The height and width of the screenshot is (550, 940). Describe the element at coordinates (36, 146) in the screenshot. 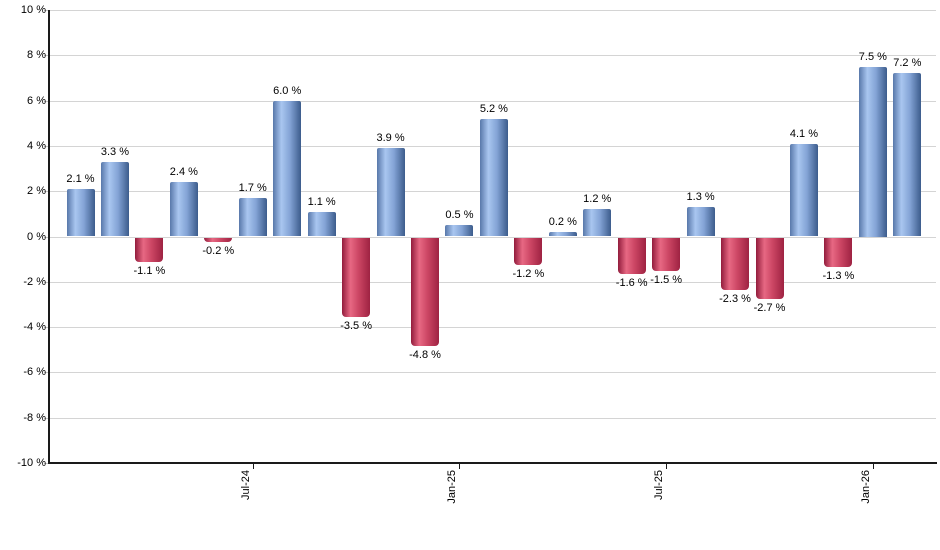

I see `y-tick-label: 4 %` at that location.